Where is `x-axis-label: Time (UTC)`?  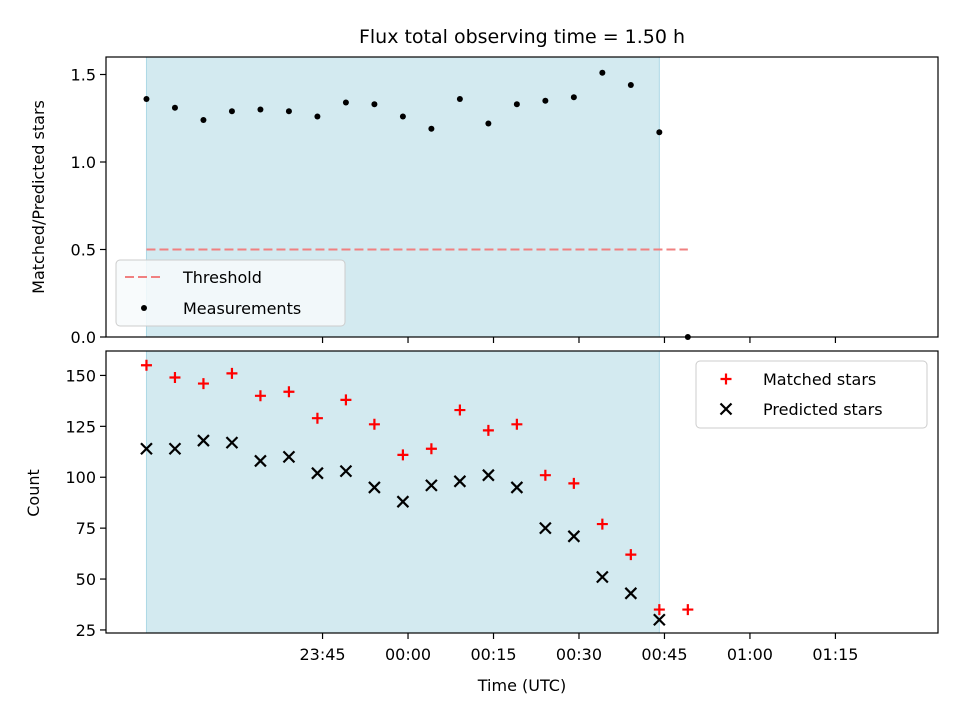
x-axis-label: Time (UTC) is located at coordinates (521, 685).